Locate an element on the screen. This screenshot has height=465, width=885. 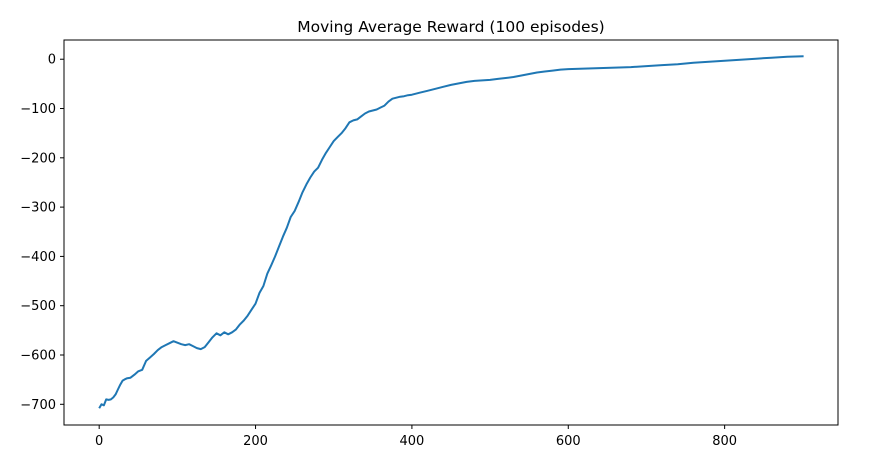
y-tick-label: −100 is located at coordinates (38, 109).